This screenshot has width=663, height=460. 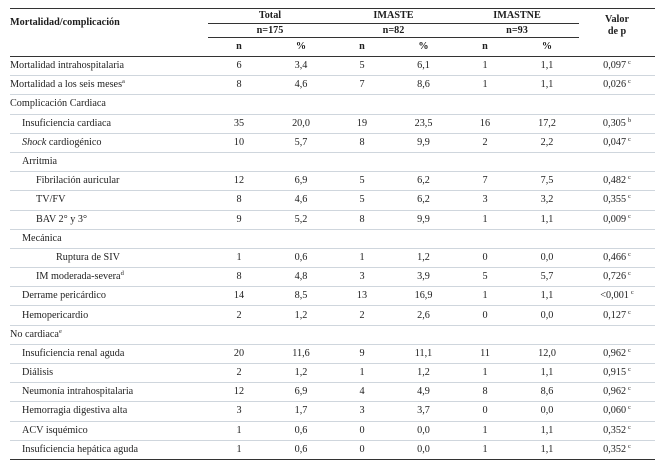 I want to click on row-label: Insuficiencia renal aguda, so click(x=109, y=354).